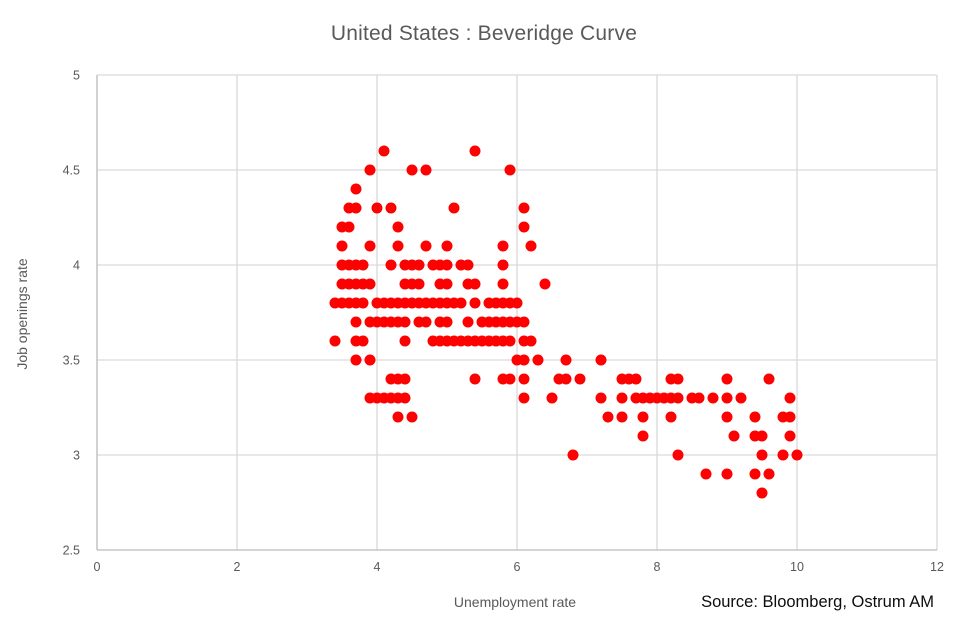  I want to click on x-axis-title: Unemployment rate, so click(515, 602).